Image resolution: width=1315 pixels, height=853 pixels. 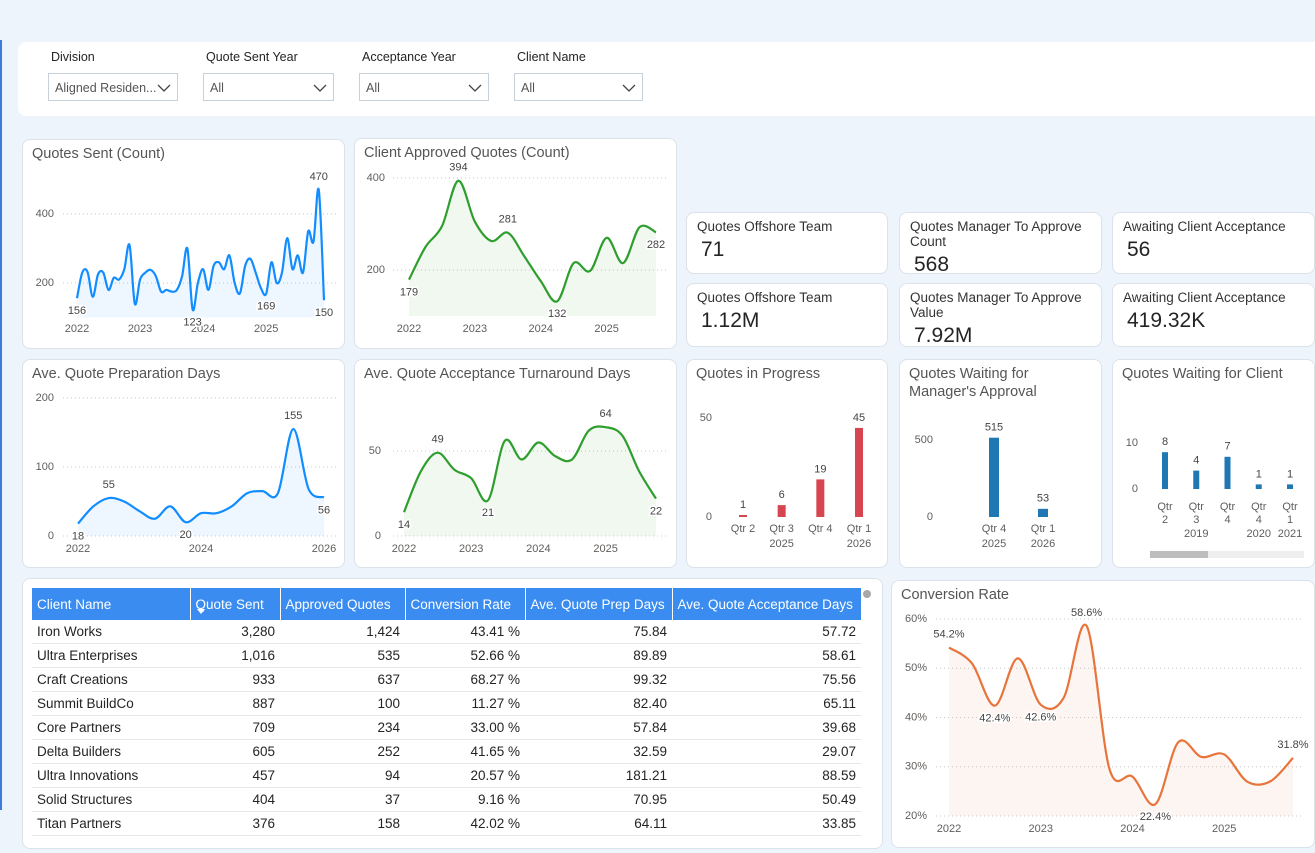 I want to click on scroll-thumb, so click(x=1179, y=554).